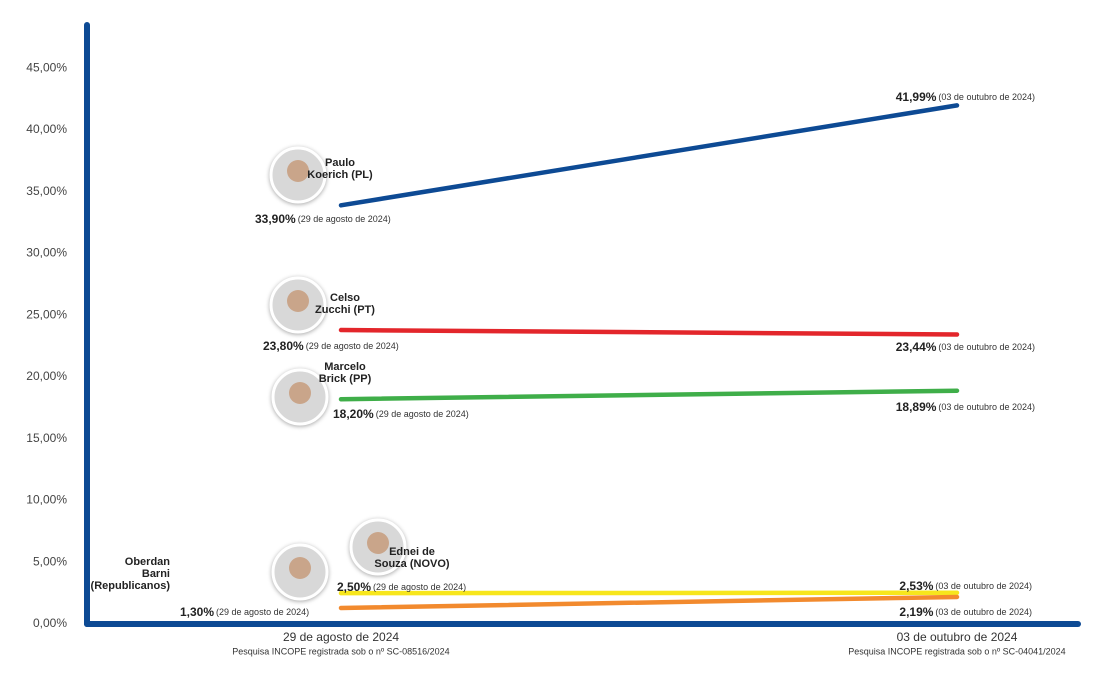 The width and height of the screenshot is (1100, 678). What do you see at coordinates (353, 414) in the screenshot?
I see `value-text: 18,20%` at bounding box center [353, 414].